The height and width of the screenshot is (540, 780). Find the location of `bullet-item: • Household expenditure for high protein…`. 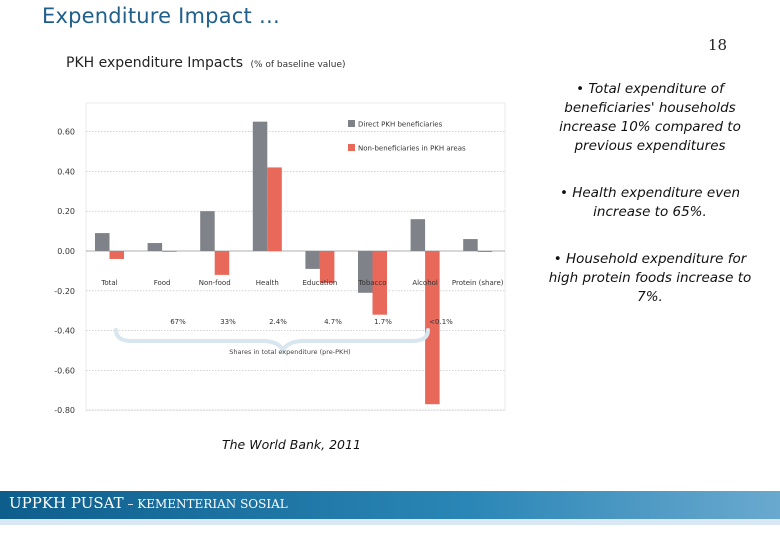

bullet-item: • Household expenditure for high protein… is located at coordinates (650, 278).